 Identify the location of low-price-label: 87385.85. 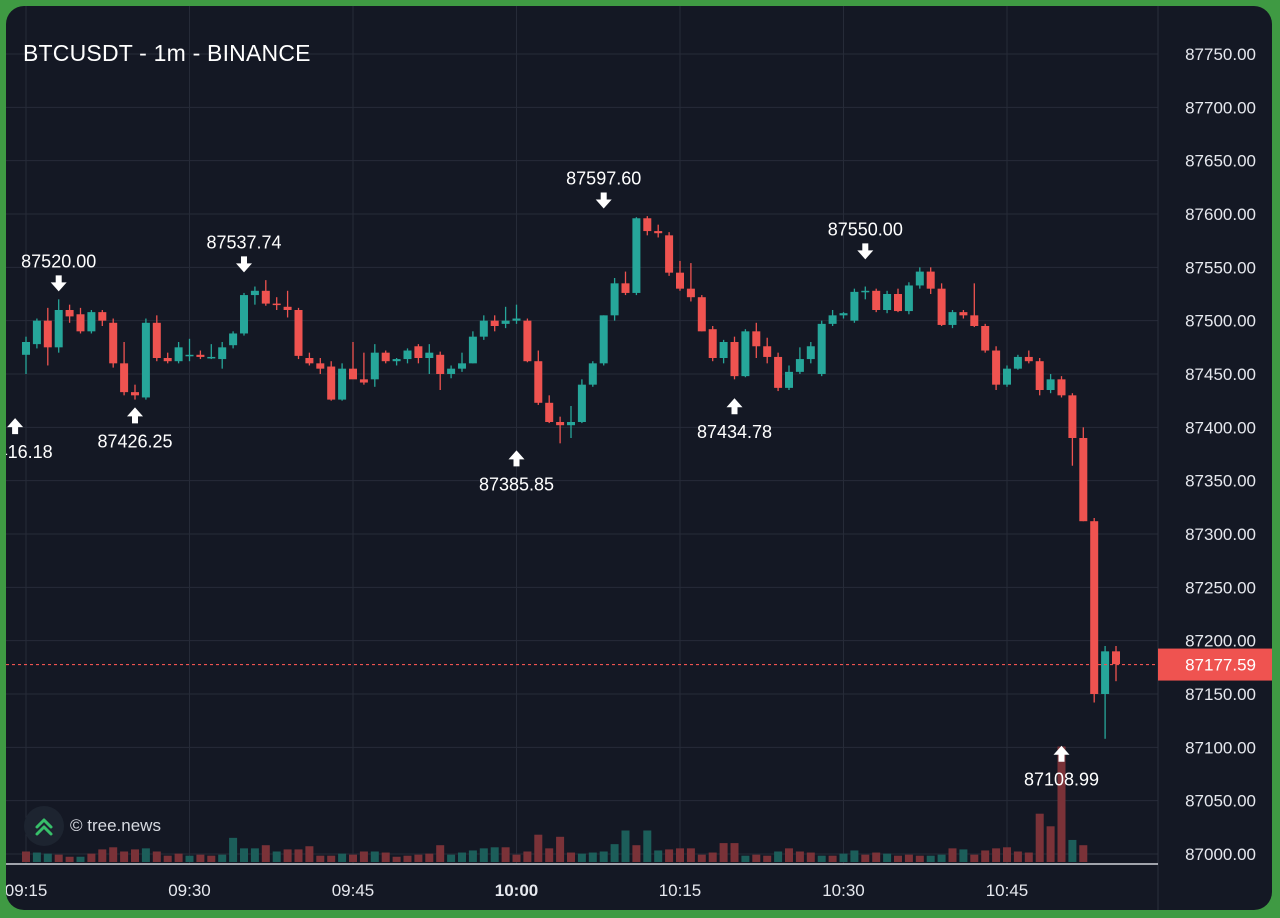
(516, 484).